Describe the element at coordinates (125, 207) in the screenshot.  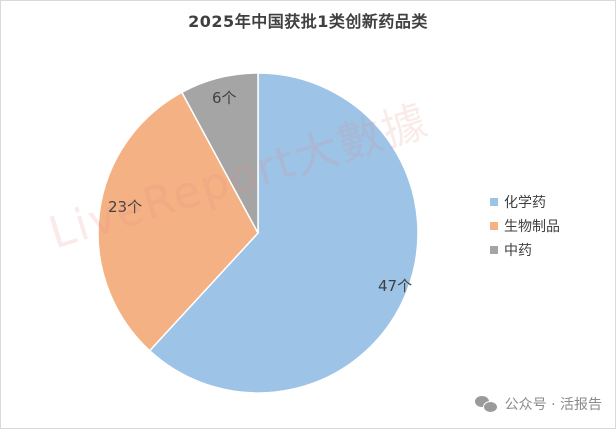
I see `data-label-bio: 23个` at that location.